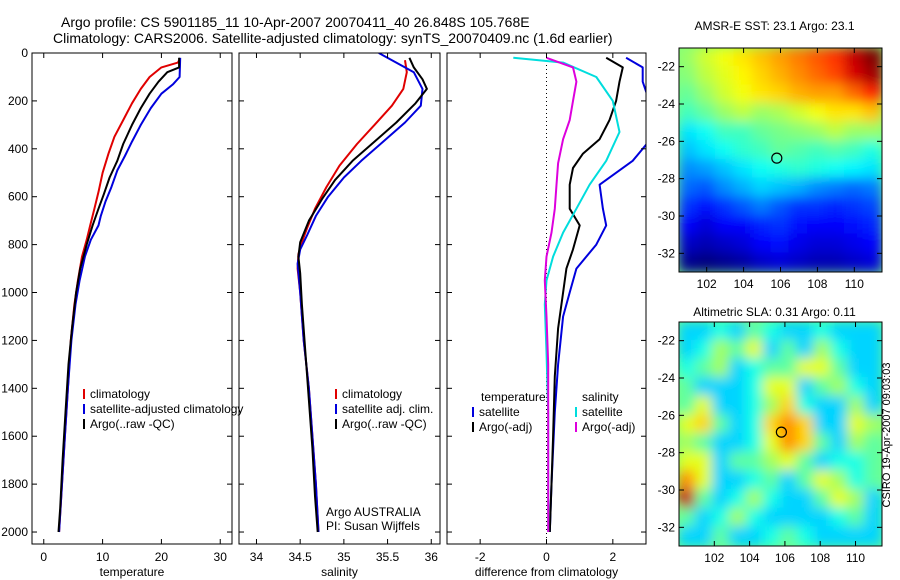  What do you see at coordinates (612, 557) in the screenshot?
I see `x-tick-label: 2` at bounding box center [612, 557].